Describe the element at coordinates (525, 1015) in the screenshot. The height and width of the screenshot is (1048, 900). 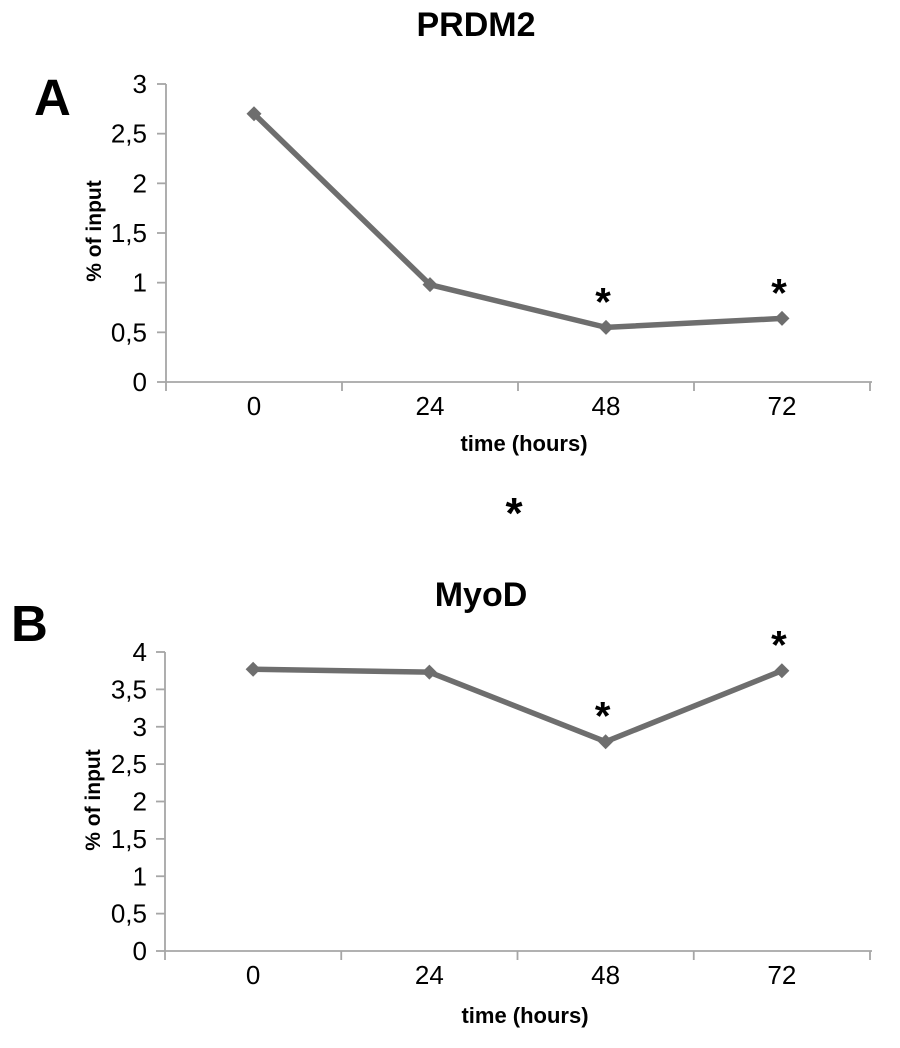
I see `chart-b-x-axis-title: time (hours)` at that location.